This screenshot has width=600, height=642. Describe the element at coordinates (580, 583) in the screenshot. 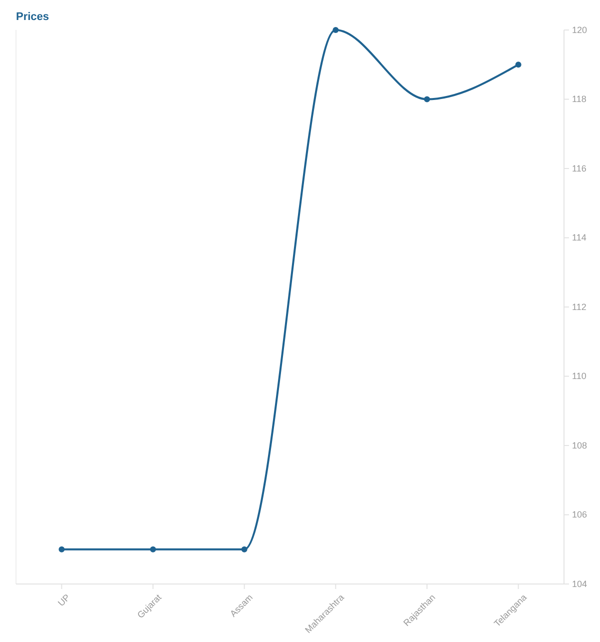

I see `y-tick-label: 104` at that location.